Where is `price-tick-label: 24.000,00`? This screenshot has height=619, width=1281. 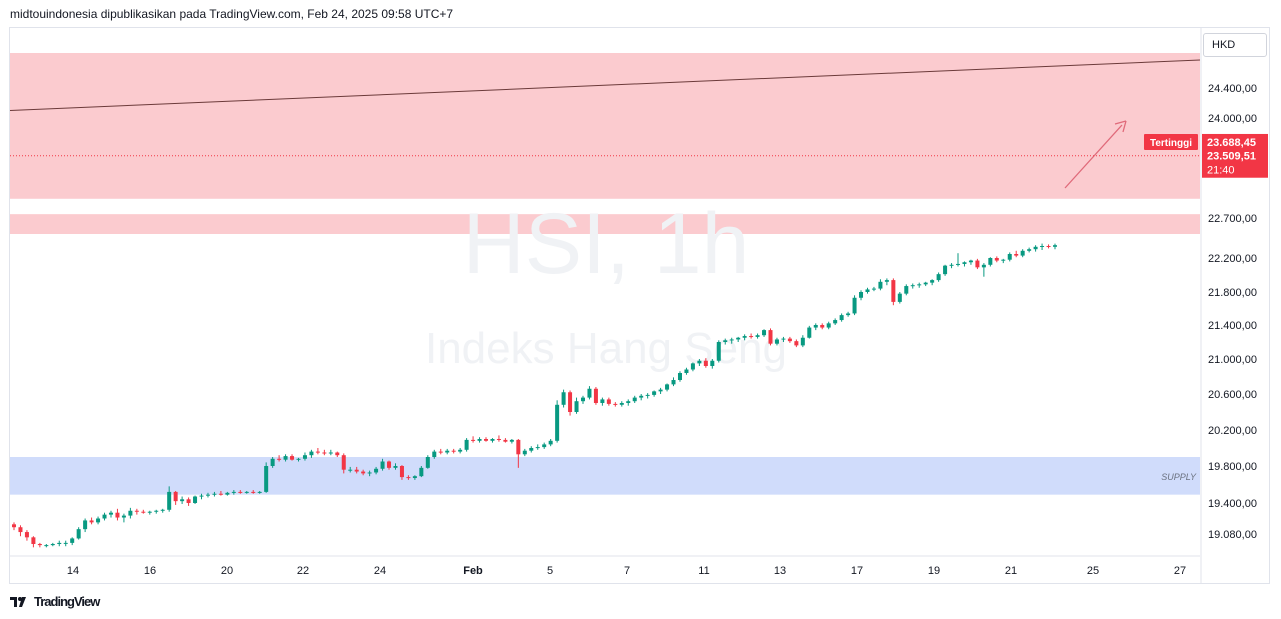 price-tick-label: 24.000,00 is located at coordinates (1232, 119).